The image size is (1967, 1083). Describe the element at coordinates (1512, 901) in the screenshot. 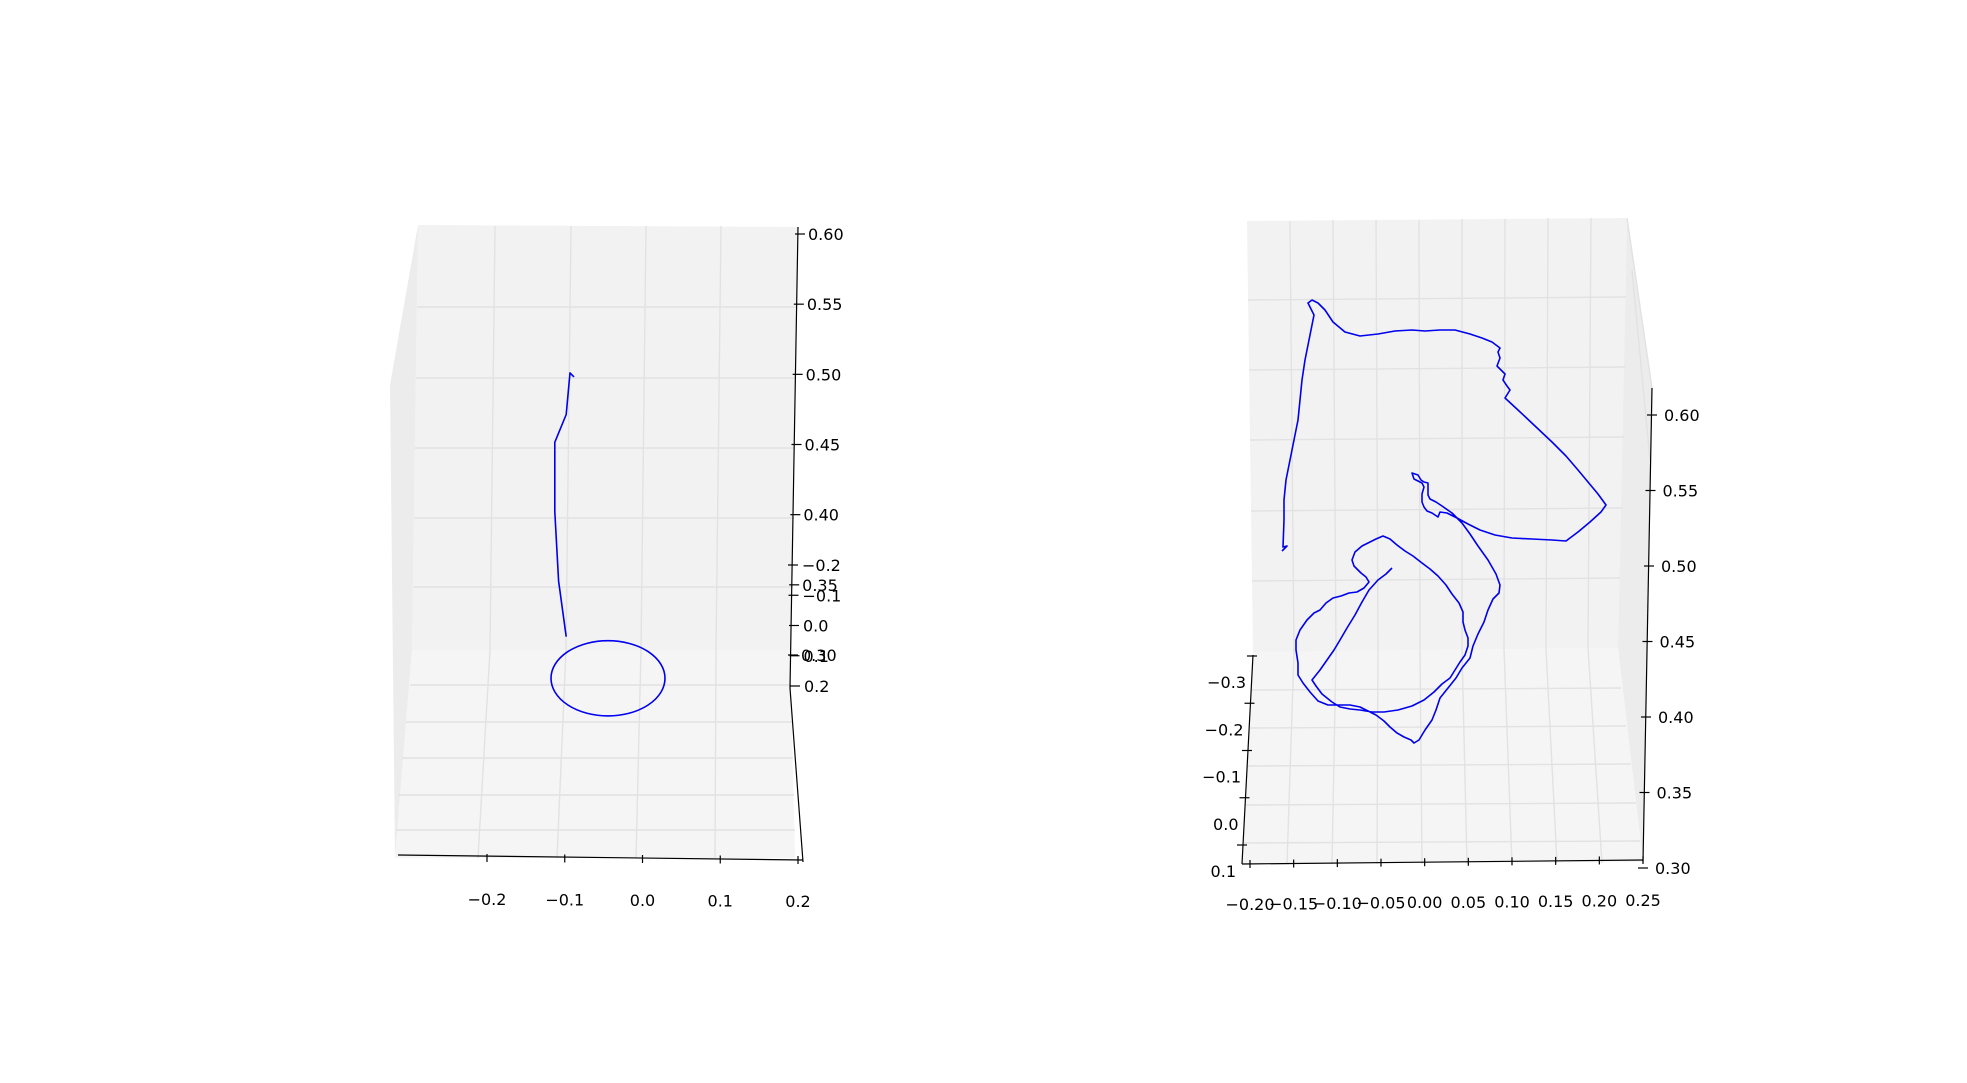

I see `right-x-tick-label-6: 0.10` at that location.